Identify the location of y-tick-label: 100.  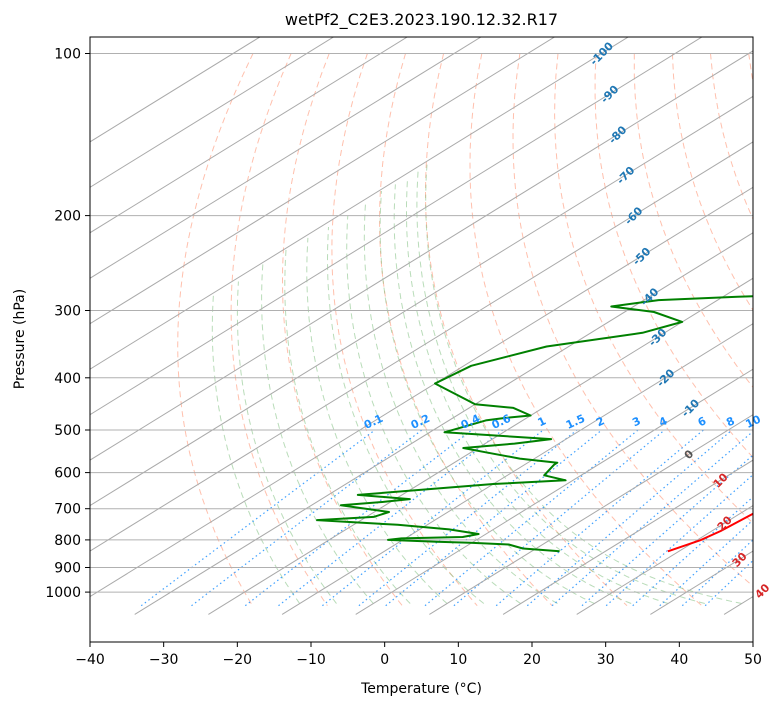
(67, 55).